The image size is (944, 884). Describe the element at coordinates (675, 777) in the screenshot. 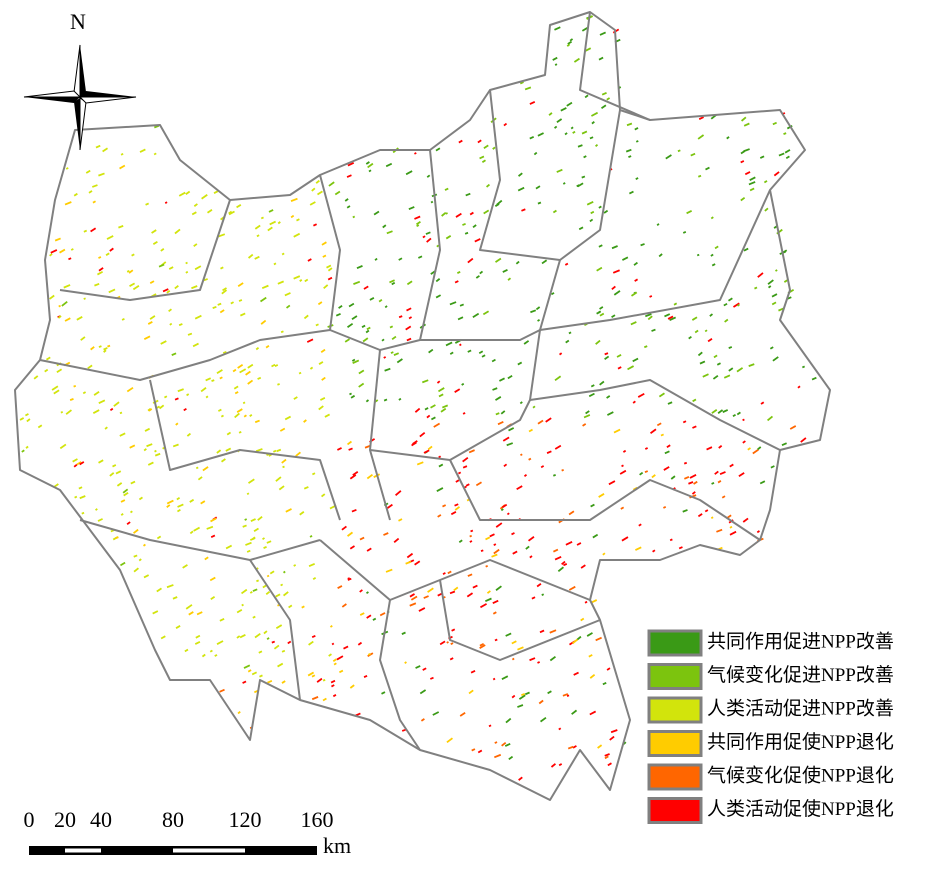

I see `legend-swatch` at that location.